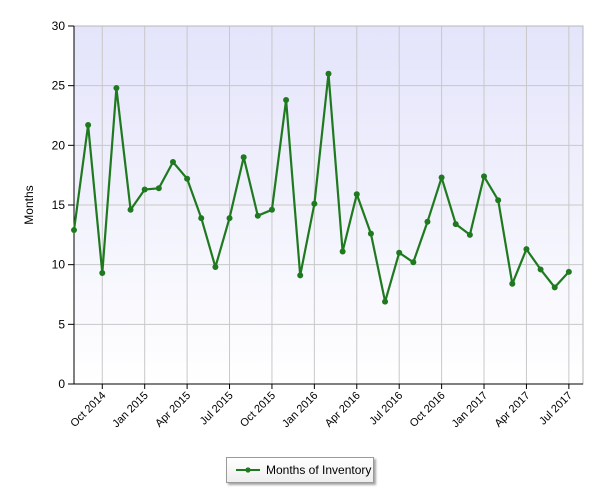  I want to click on x-tick-label: Jan 2017, so click(470, 410).